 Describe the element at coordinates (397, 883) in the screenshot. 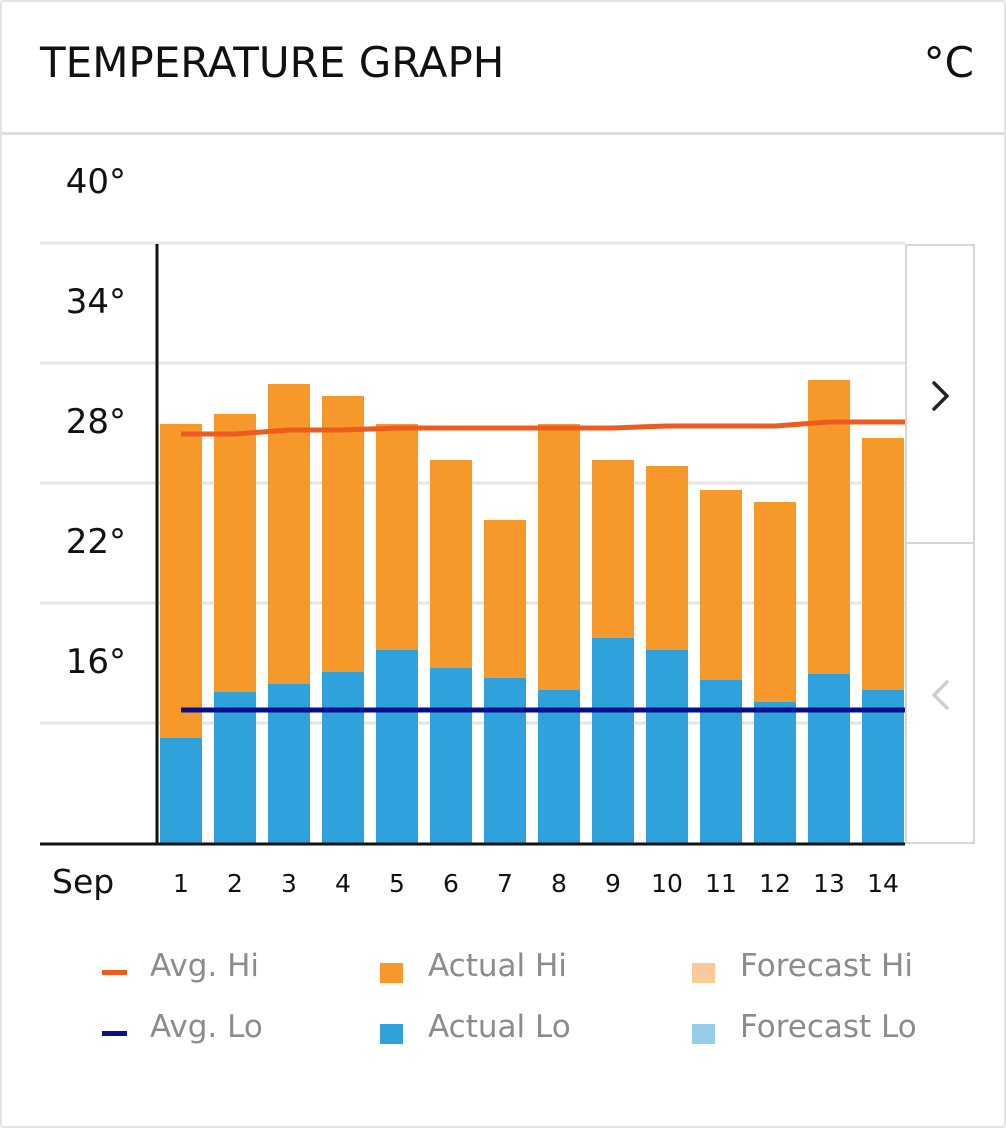

I see `x-tick-label: 5` at that location.